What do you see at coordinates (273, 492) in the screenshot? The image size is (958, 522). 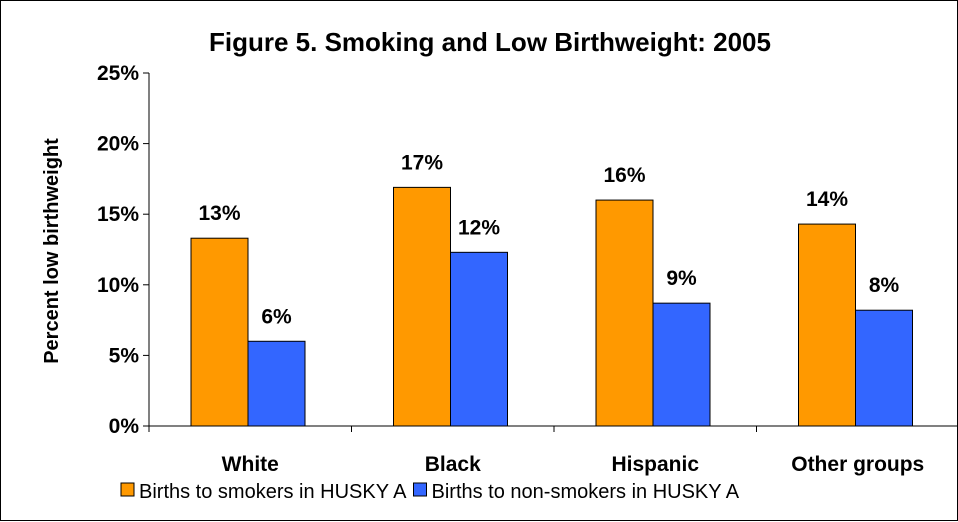 I see `legend-label: Births to smokers in HUSKY A` at bounding box center [273, 492].